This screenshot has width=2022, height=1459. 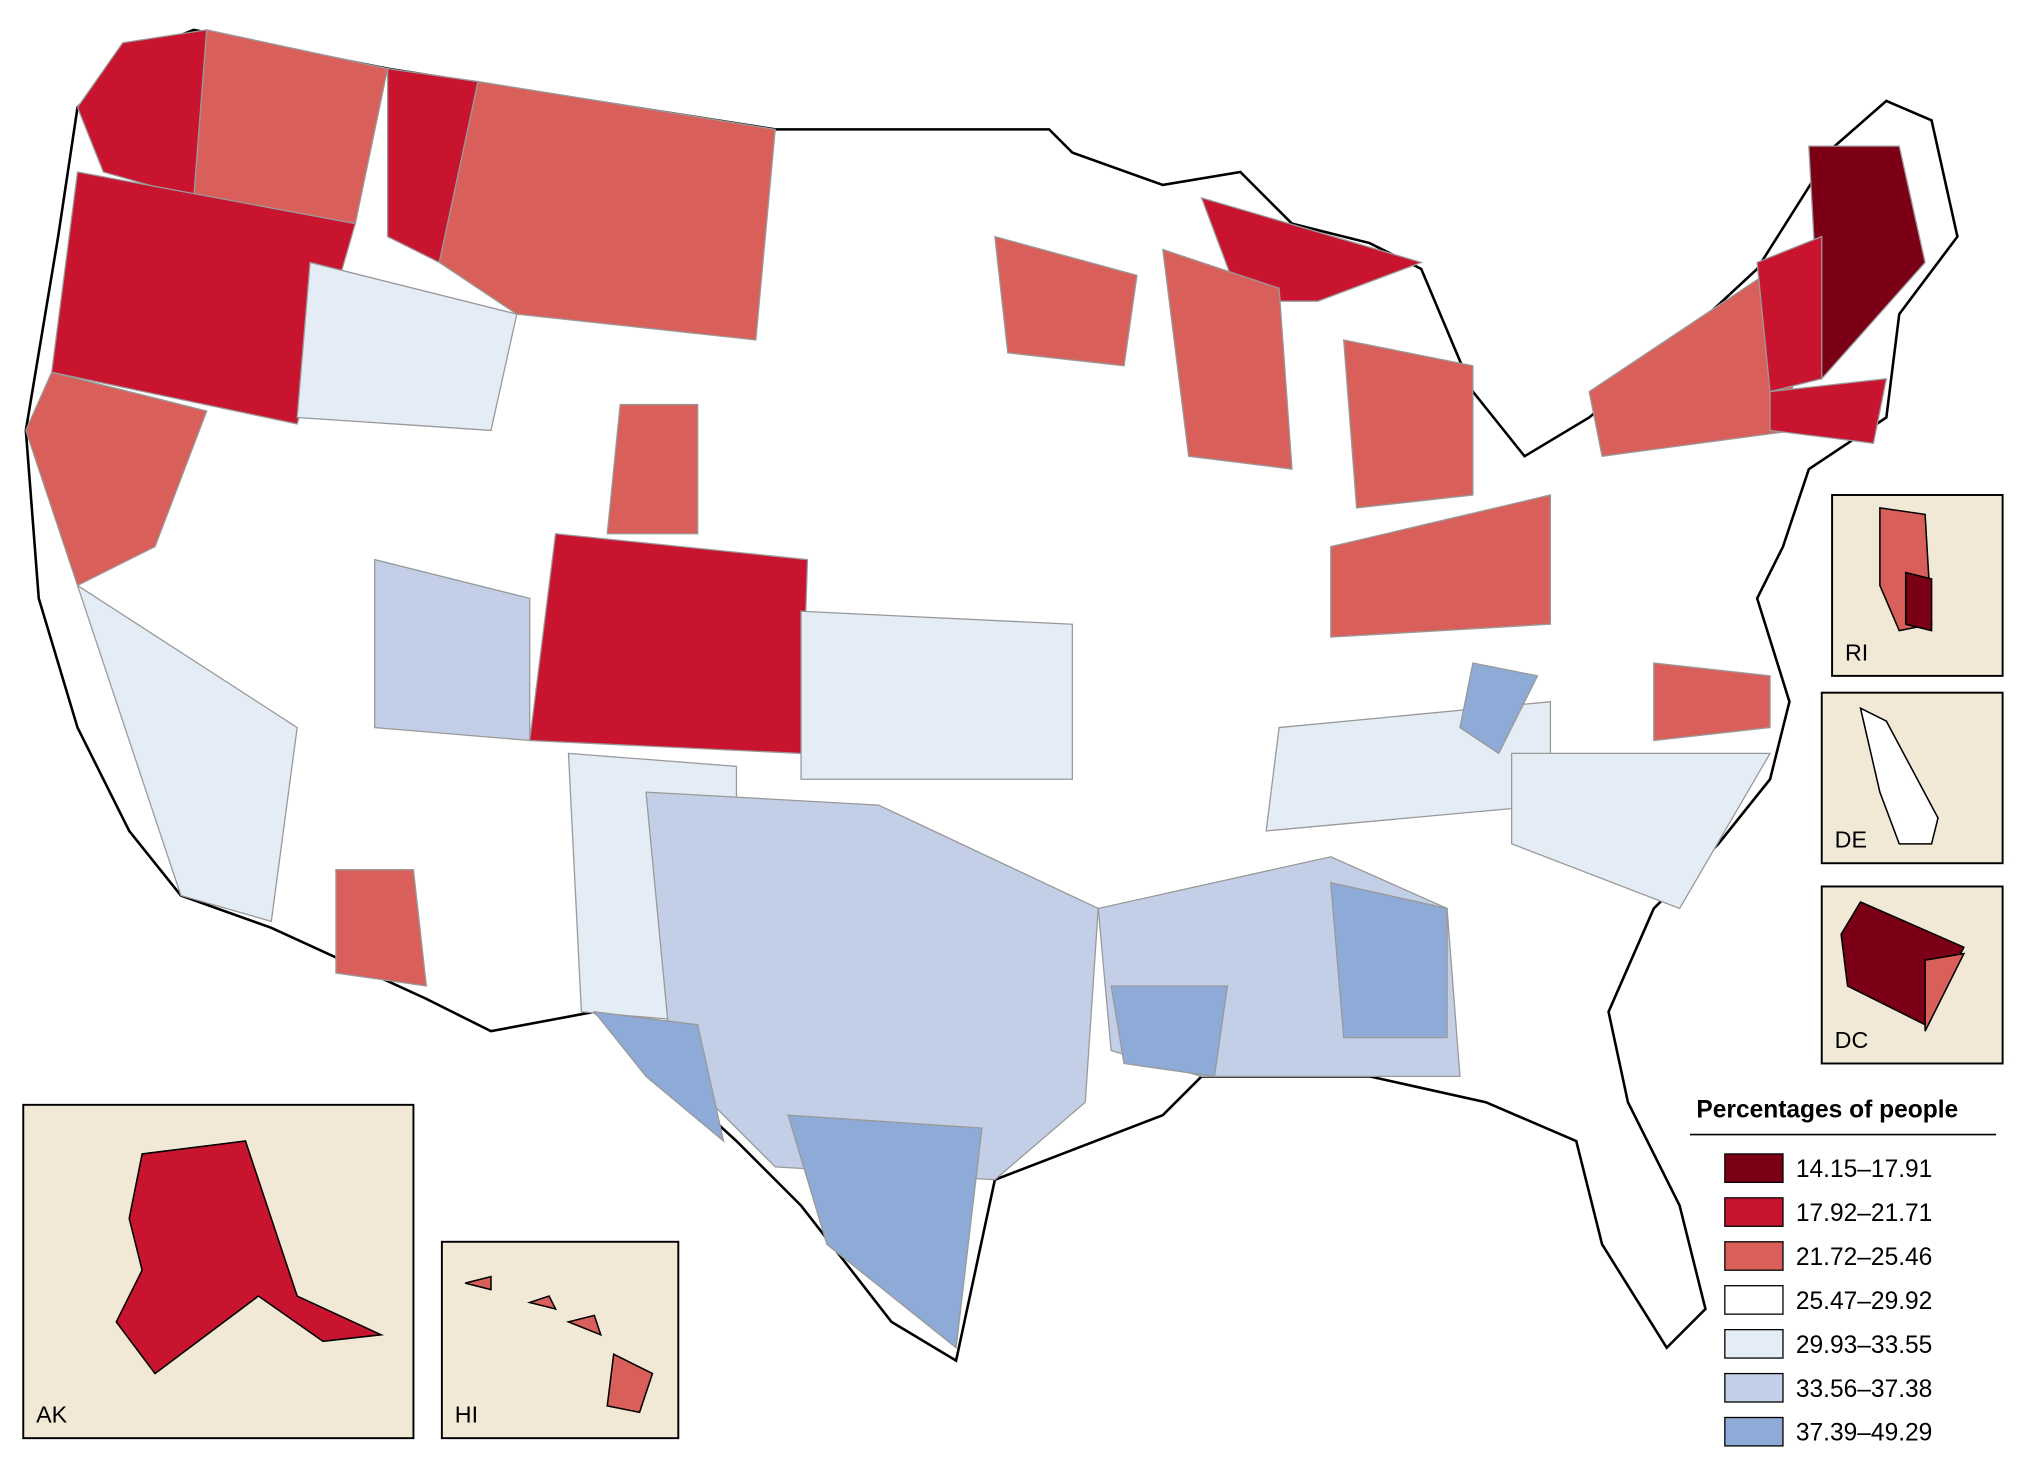 What do you see at coordinates (466, 1415) in the screenshot?
I see `inset-label: HI` at bounding box center [466, 1415].